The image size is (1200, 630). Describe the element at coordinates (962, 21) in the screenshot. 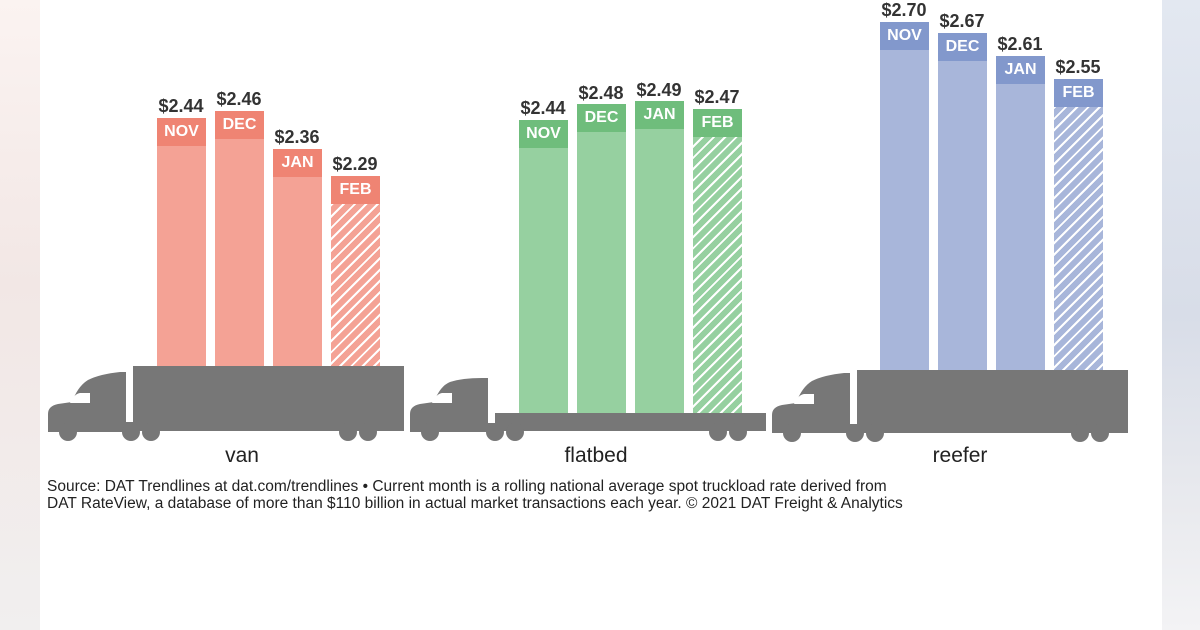

I see `value-label: $2.67` at that location.